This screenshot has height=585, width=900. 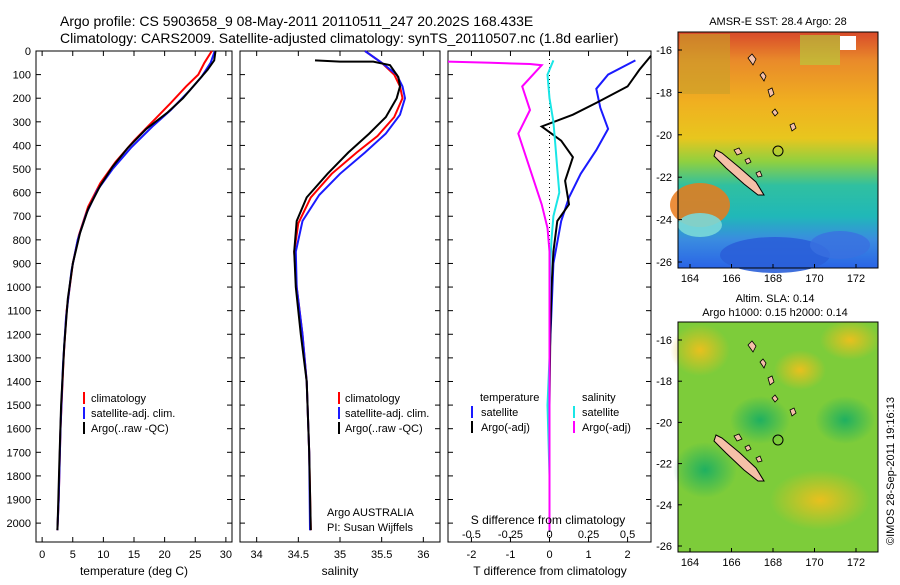 What do you see at coordinates (28, 52) in the screenshot?
I see `depth-tick-label: 0` at bounding box center [28, 52].